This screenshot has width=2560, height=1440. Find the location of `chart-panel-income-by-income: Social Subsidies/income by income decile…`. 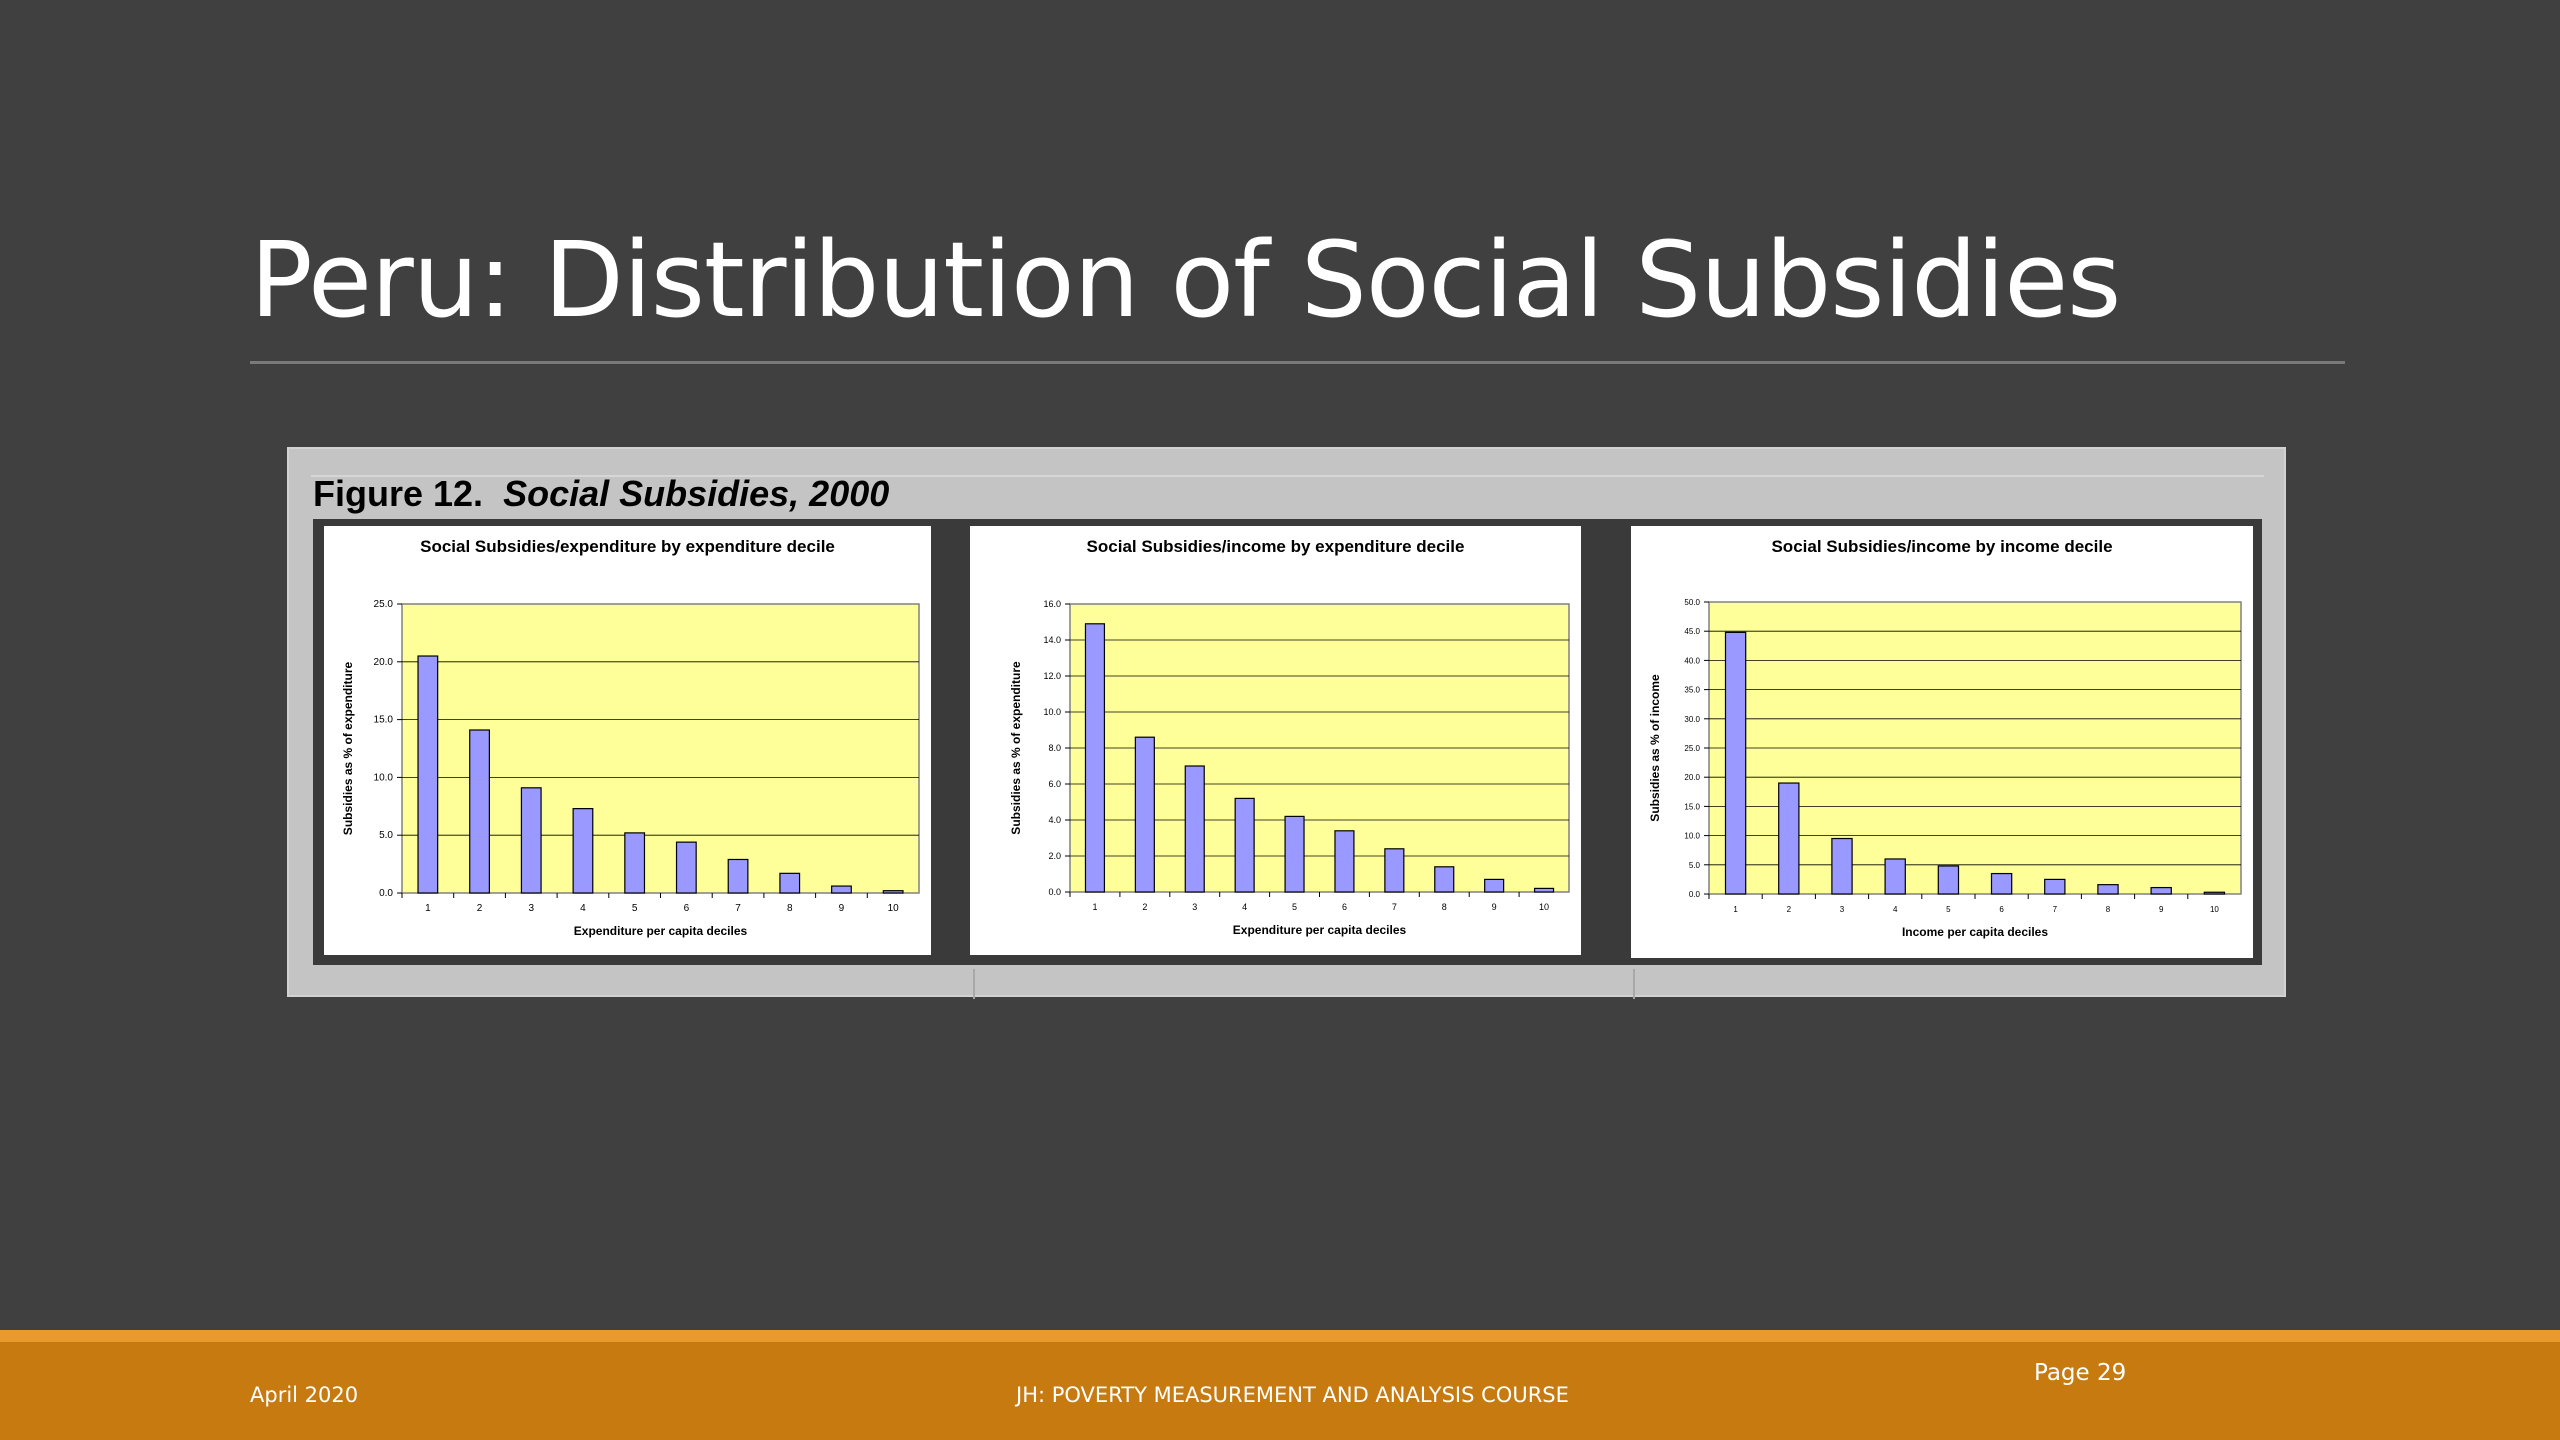

chart-panel-income-by-income: Social Subsidies/income by income decile… is located at coordinates (1942, 742).